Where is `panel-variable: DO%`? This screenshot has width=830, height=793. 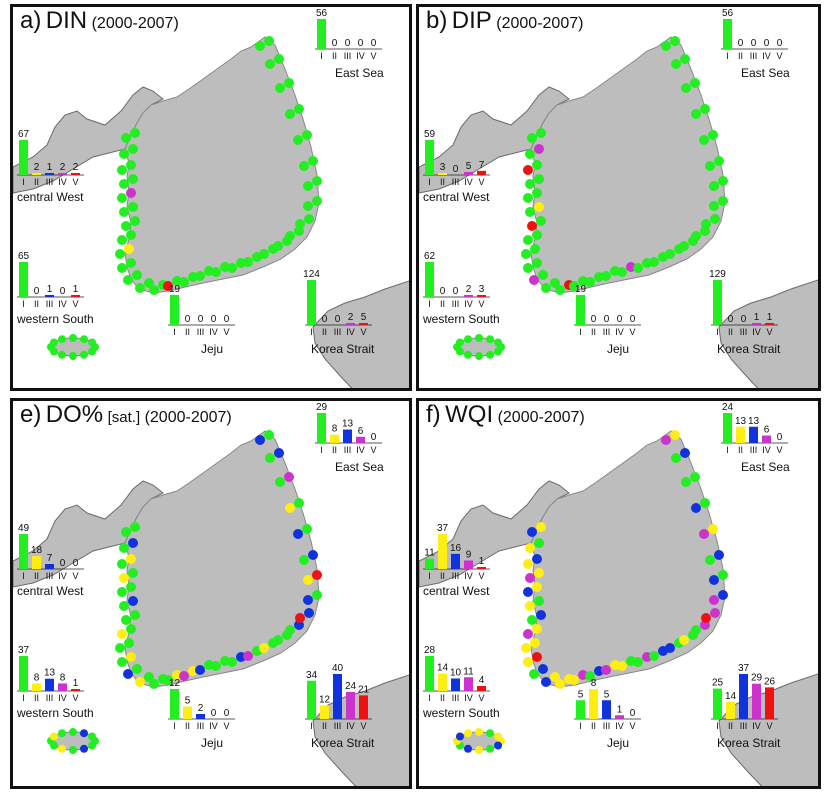 panel-variable: DO% is located at coordinates (74, 414).